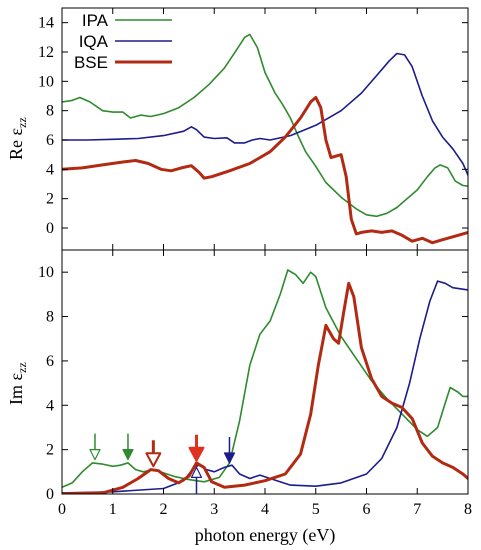 The image size is (481, 550). I want to click on top-ytick-label: 8, so click(50, 111).